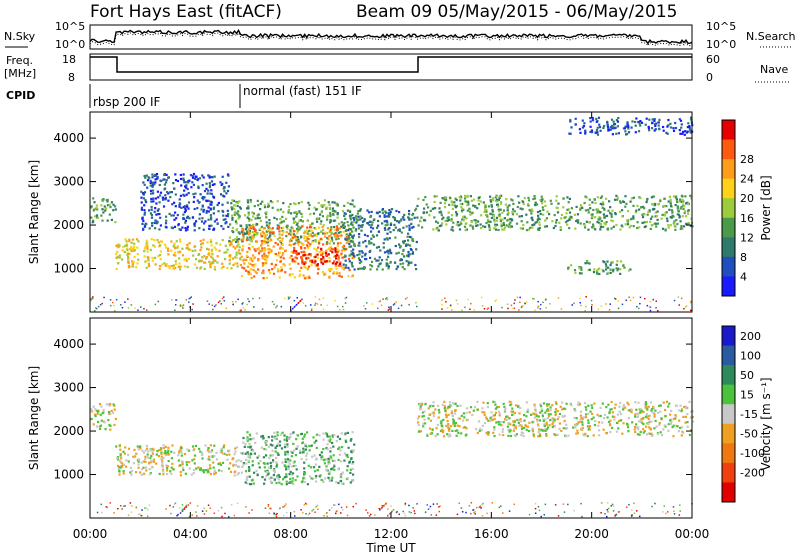 This screenshot has width=800, height=554. What do you see at coordinates (728, 227) in the screenshot?
I see `colorbar-swatch` at bounding box center [728, 227].